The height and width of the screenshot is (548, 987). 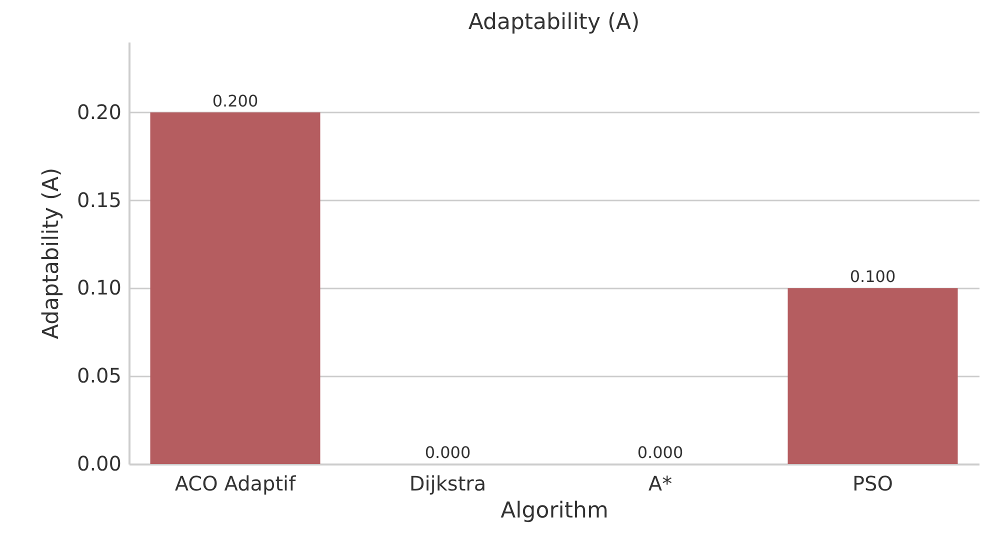 I want to click on y-tick-label: 0.05, so click(x=99, y=376).